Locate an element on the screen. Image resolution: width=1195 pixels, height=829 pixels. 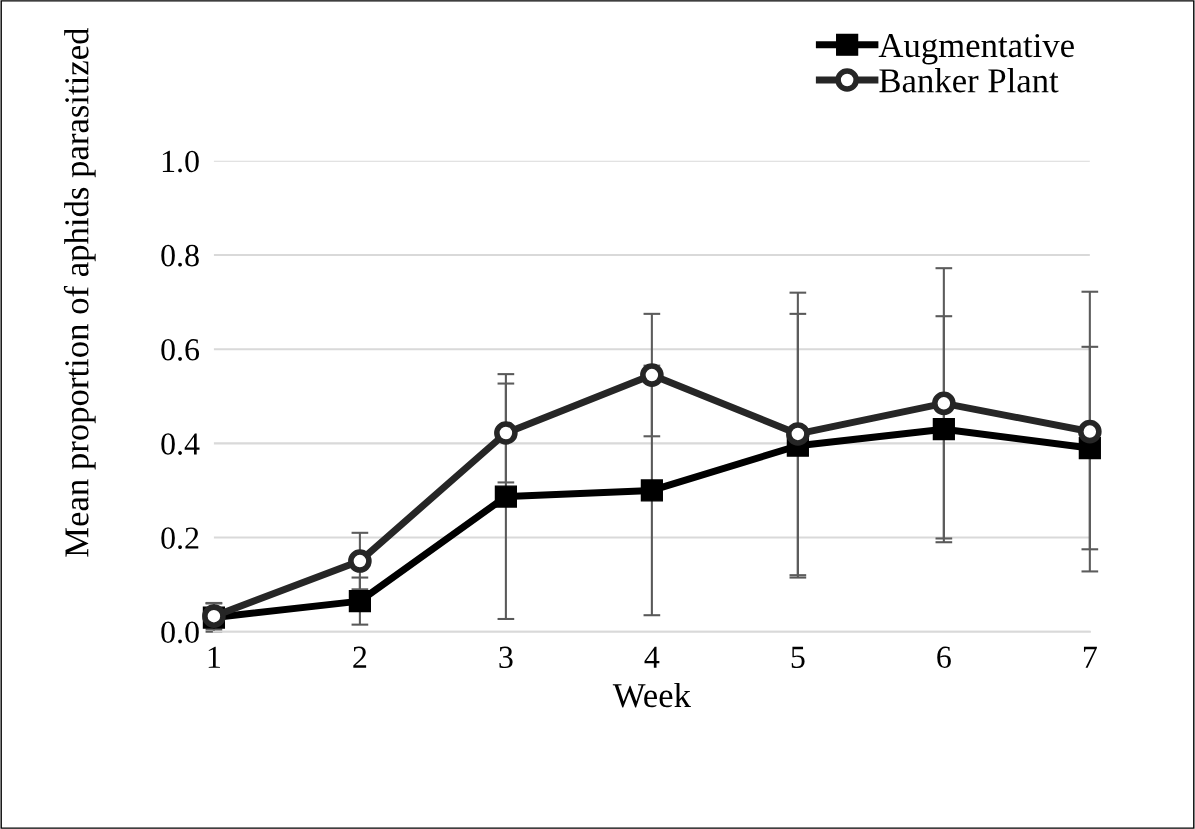
x-axis-title: Week is located at coordinates (651, 695).